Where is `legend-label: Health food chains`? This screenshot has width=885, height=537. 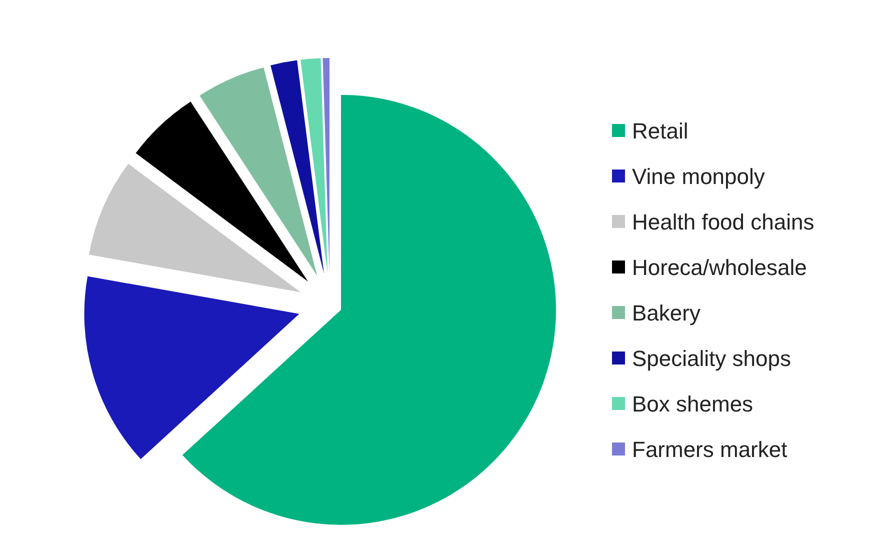
legend-label: Health food chains is located at coordinates (723, 222).